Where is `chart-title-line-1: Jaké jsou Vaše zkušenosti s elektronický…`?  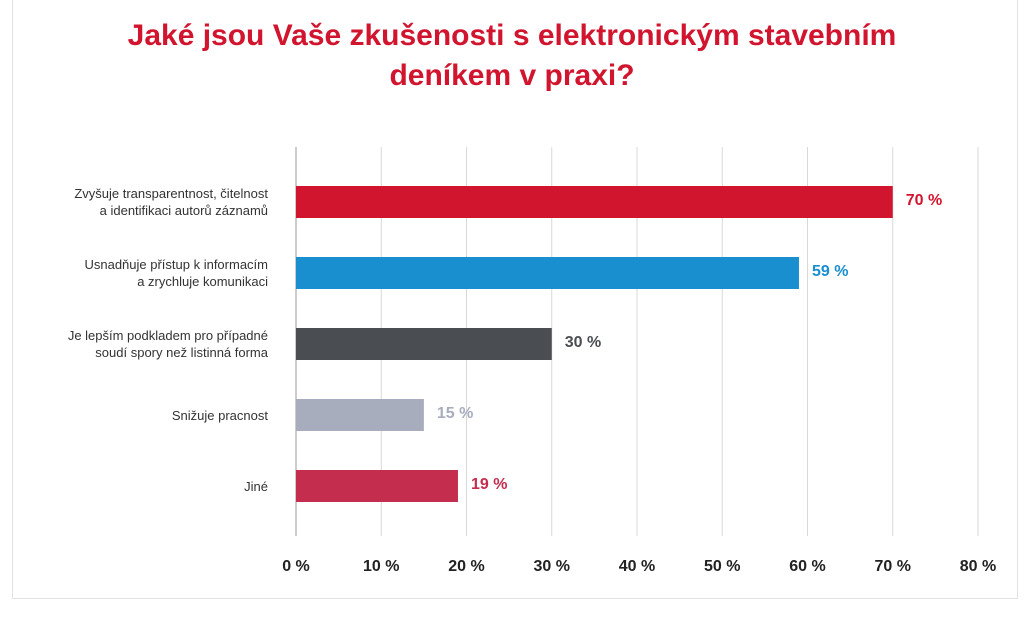 chart-title-line-1: Jaké jsou Vaše zkušenosti s elektronický… is located at coordinates (512, 35).